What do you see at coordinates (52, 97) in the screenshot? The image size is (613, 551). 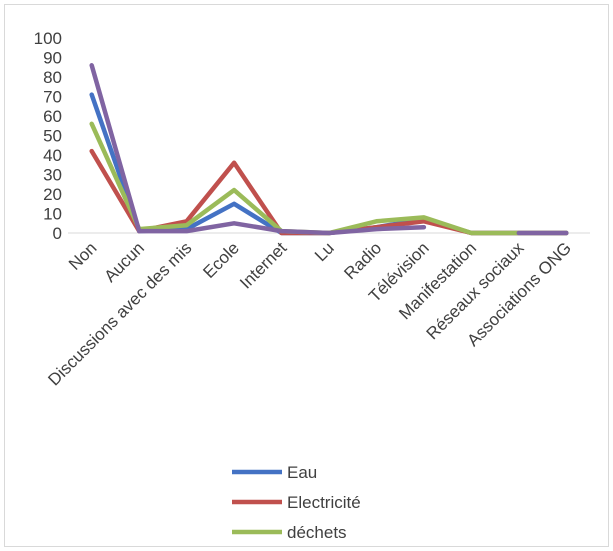 I see `y-tick-label: 70` at bounding box center [52, 97].